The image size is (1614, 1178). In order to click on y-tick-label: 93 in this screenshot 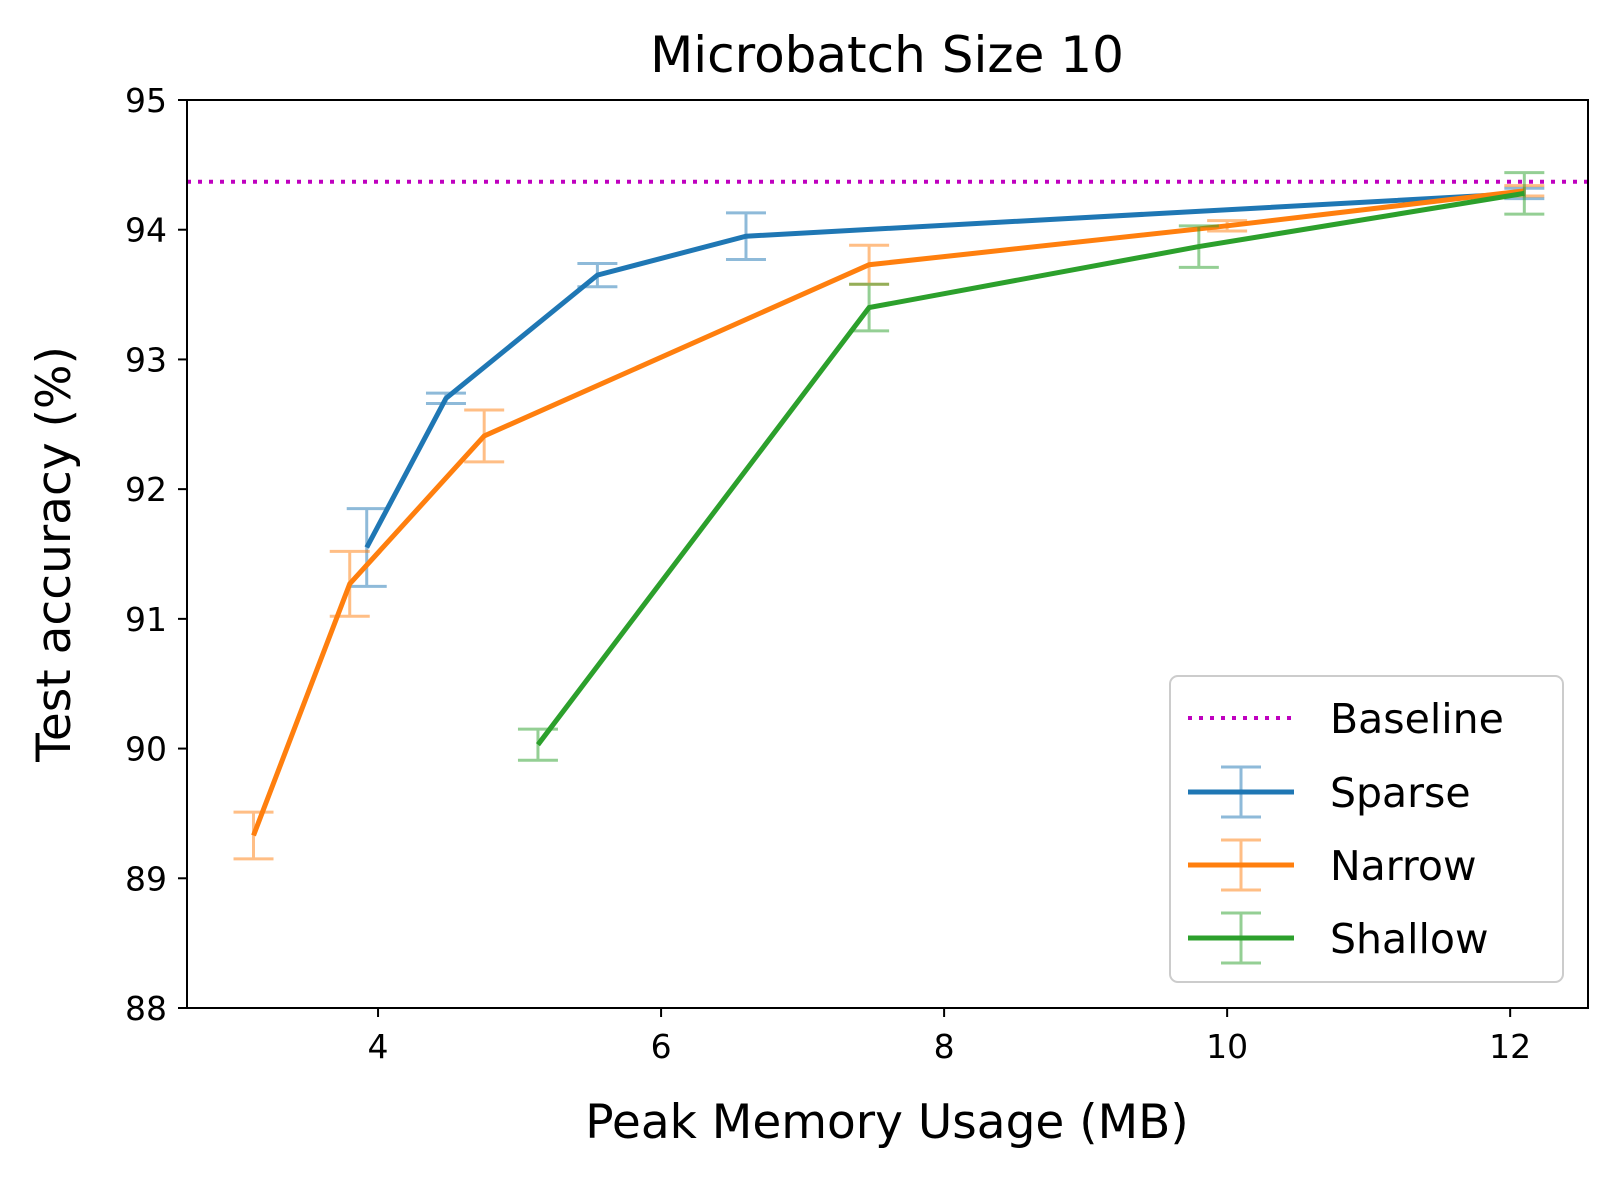, I will do `click(146, 359)`.